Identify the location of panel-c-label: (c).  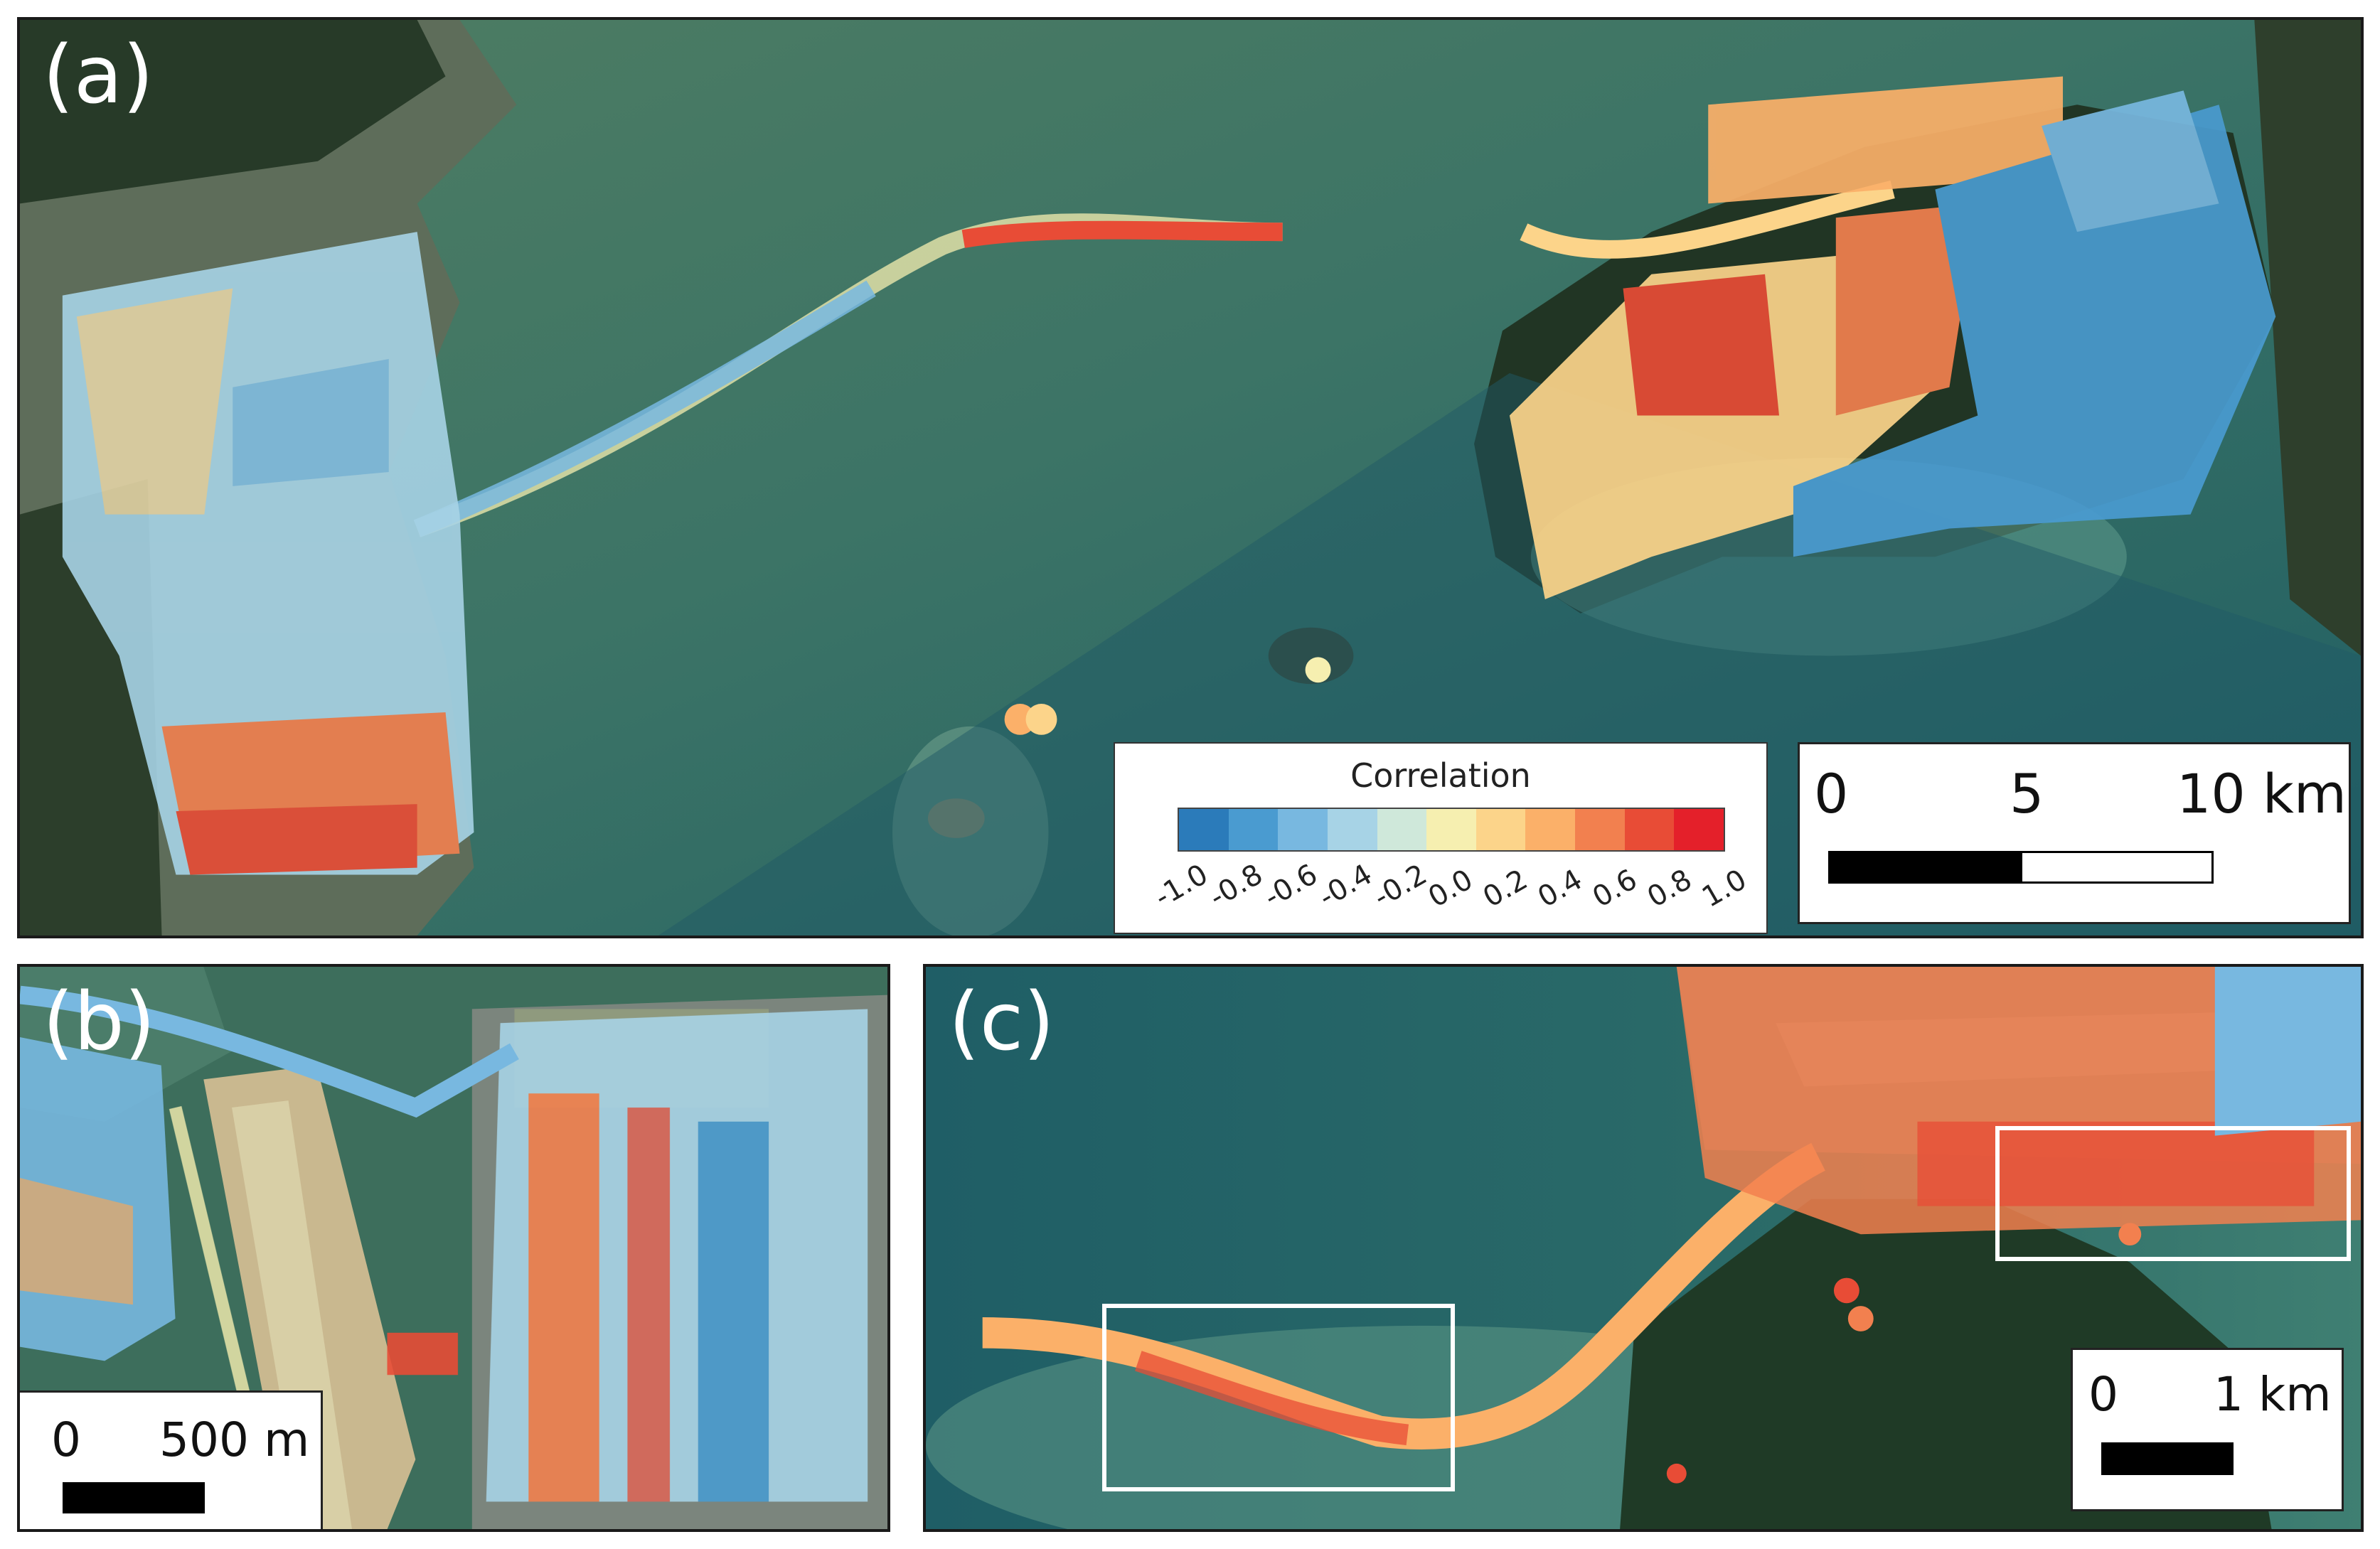
(1002, 1022).